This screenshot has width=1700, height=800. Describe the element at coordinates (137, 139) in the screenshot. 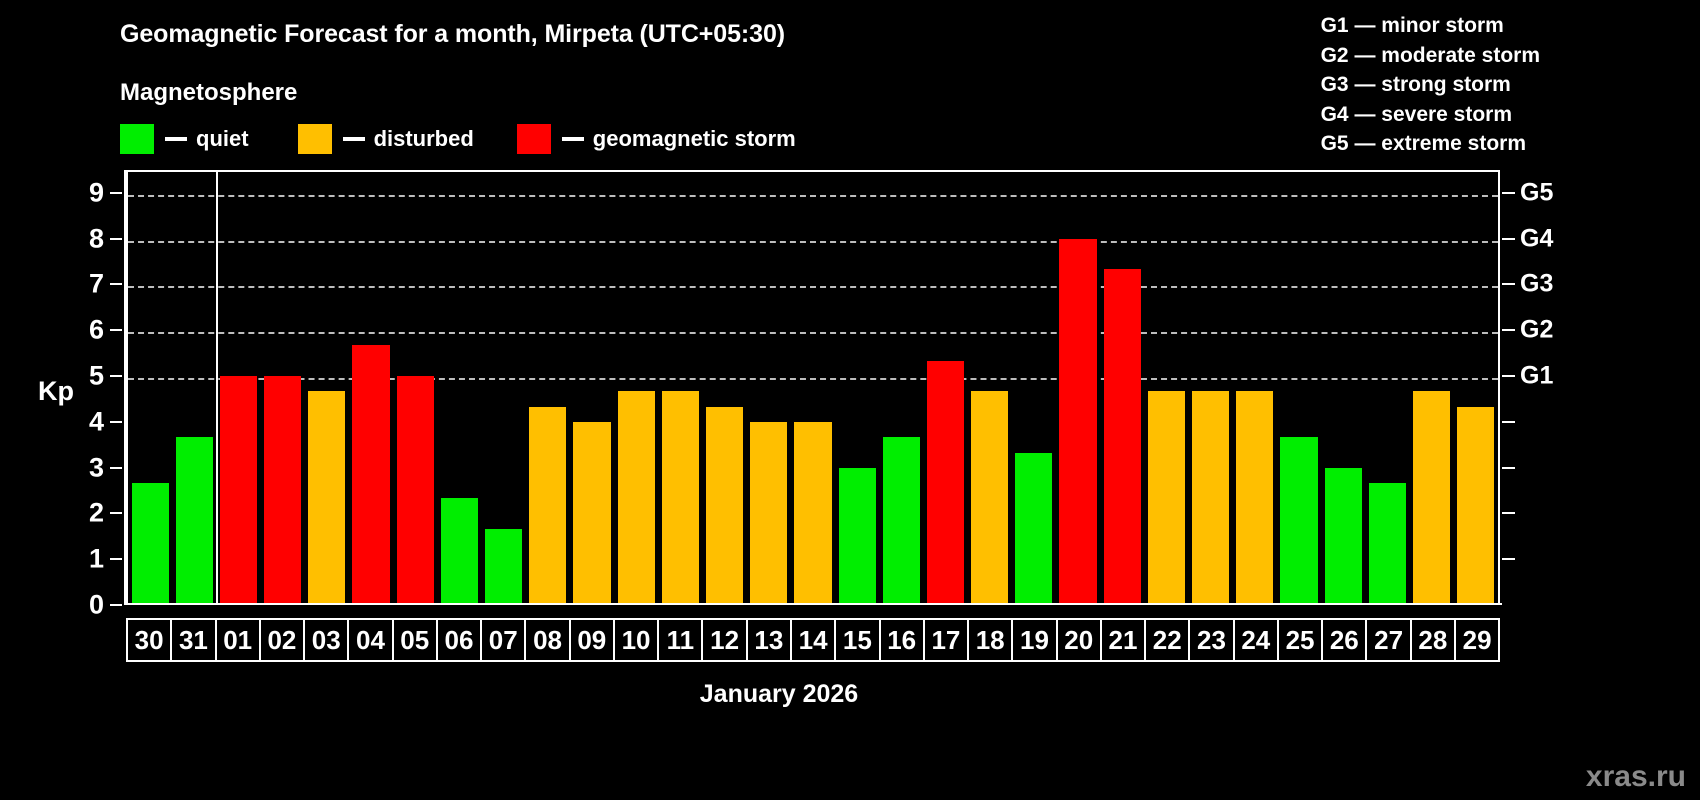

I see `legend-swatch-quiet` at that location.